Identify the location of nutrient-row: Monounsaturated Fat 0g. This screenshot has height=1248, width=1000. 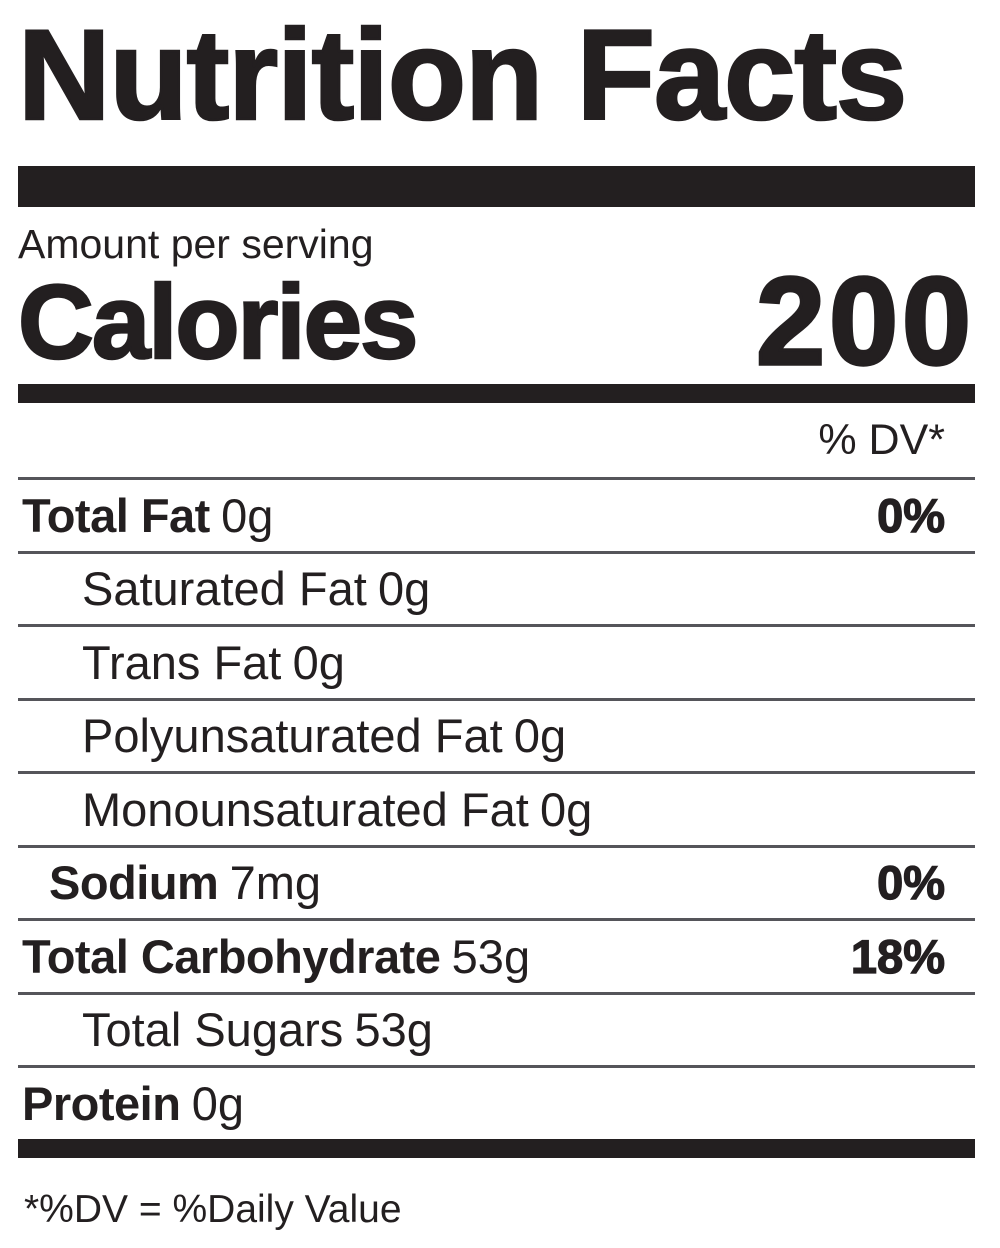
(496, 808).